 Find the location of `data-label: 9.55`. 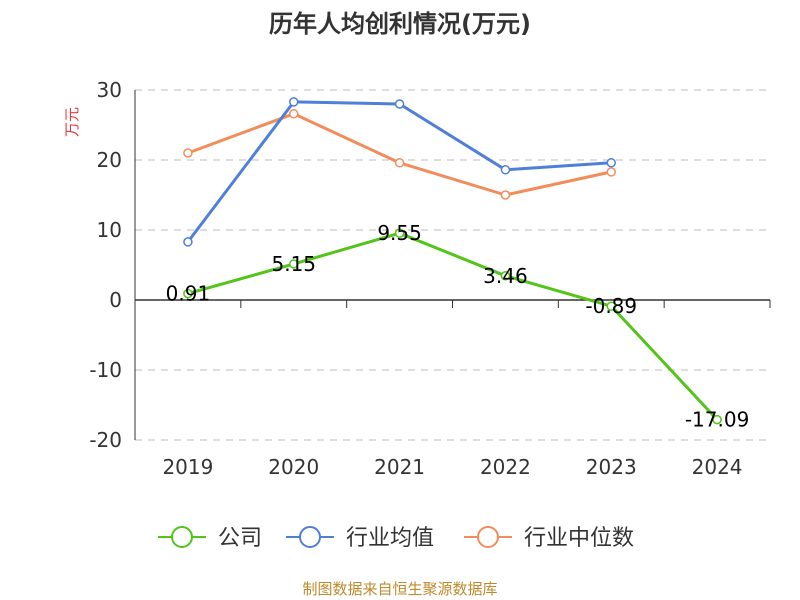

data-label: 9.55 is located at coordinates (399, 233).